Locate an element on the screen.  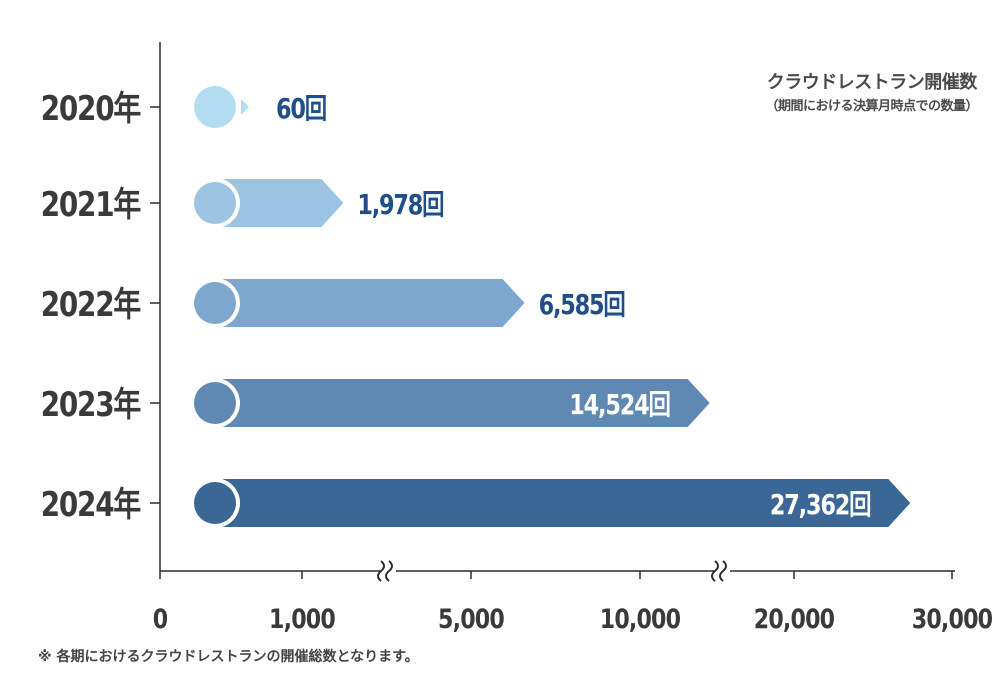
x-tick-label: 1,000 is located at coordinates (302, 619).